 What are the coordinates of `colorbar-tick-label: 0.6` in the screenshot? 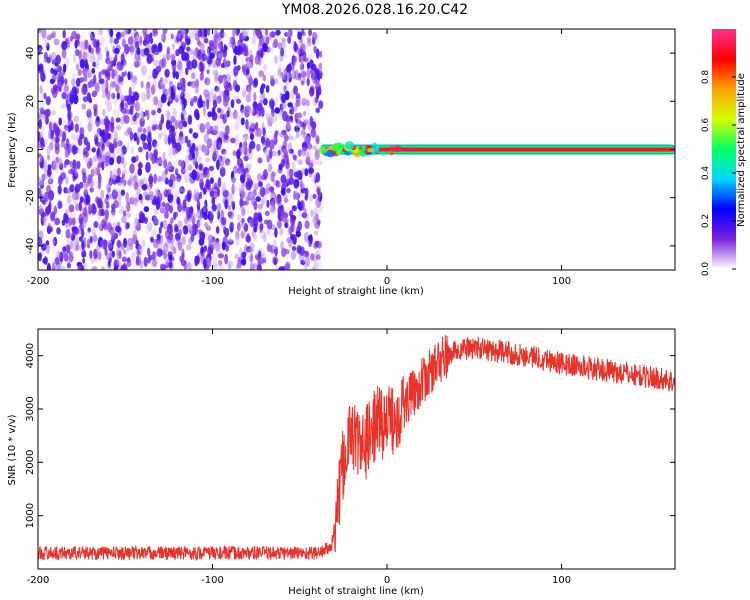 It's located at (706, 125).